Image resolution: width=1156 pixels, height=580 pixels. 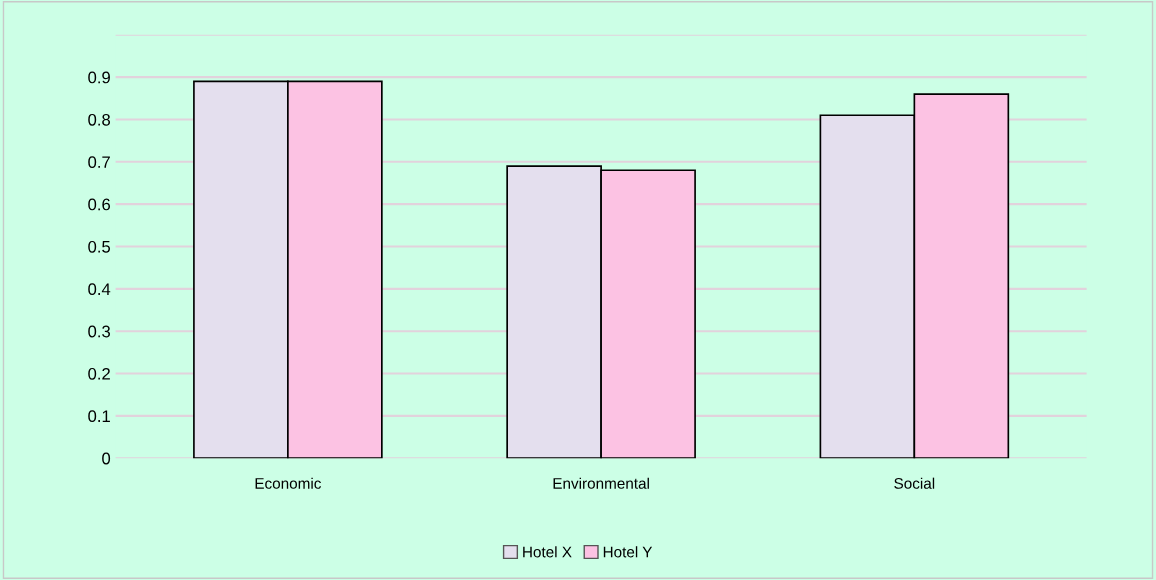 What do you see at coordinates (914, 483) in the screenshot?
I see `x-tick-label: Social` at bounding box center [914, 483].